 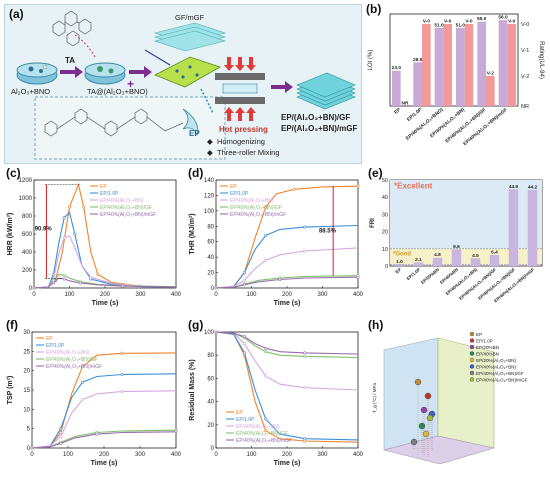 What do you see at coordinates (456, 247) in the screenshot?
I see `fri-value-label: 9.6` at bounding box center [456, 247].